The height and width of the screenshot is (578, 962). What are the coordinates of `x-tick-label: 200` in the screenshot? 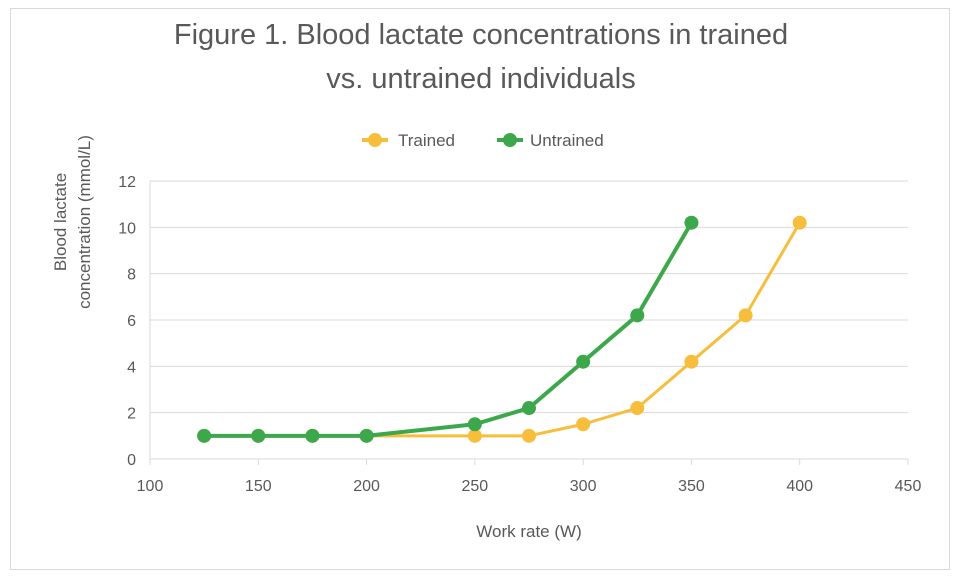 It's located at (366, 486).